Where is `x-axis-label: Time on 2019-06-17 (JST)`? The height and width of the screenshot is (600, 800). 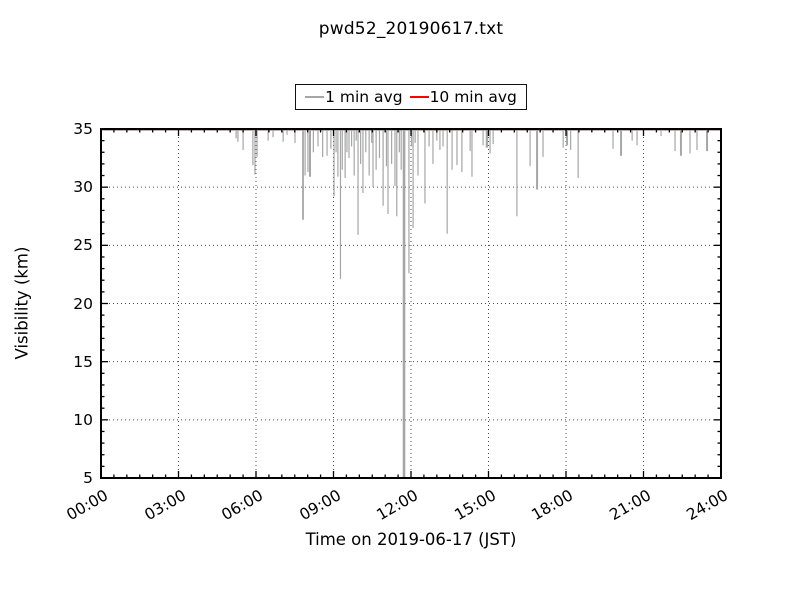
x-axis-label: Time on 2019-06-17 (JST) is located at coordinates (411, 539).